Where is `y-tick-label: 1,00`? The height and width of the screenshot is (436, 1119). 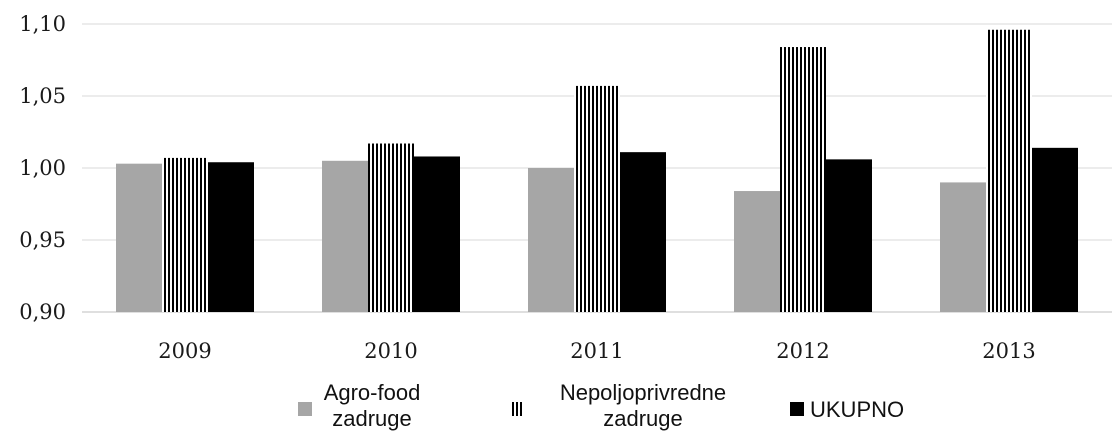
y-tick-label: 1,00 is located at coordinates (42, 168).